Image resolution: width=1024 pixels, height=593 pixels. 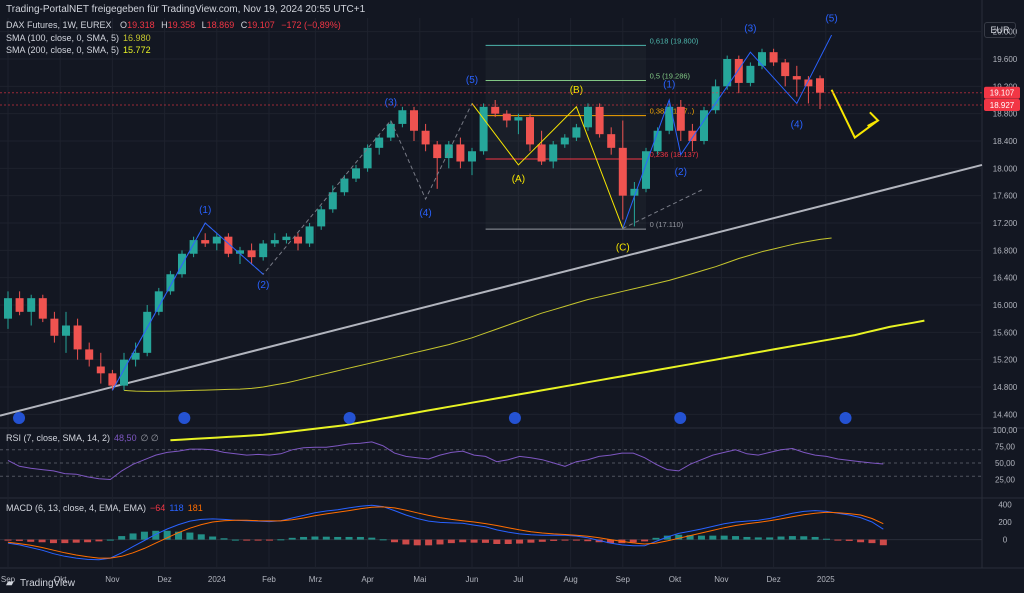 What do you see at coordinates (112, 579) in the screenshot?
I see `time-axis-label: Nov` at bounding box center [112, 579].